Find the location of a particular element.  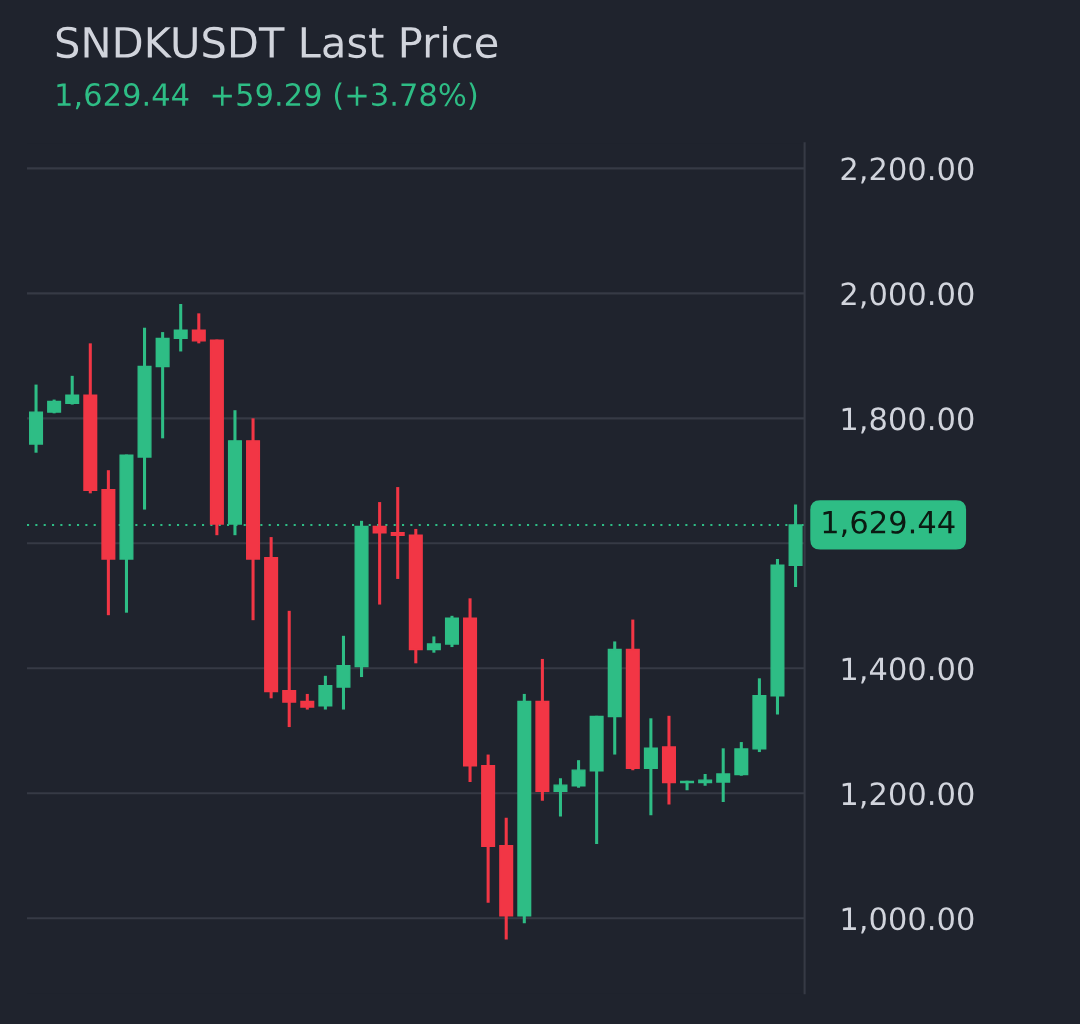

y-tick-label: 1,800.00 is located at coordinates (908, 420).